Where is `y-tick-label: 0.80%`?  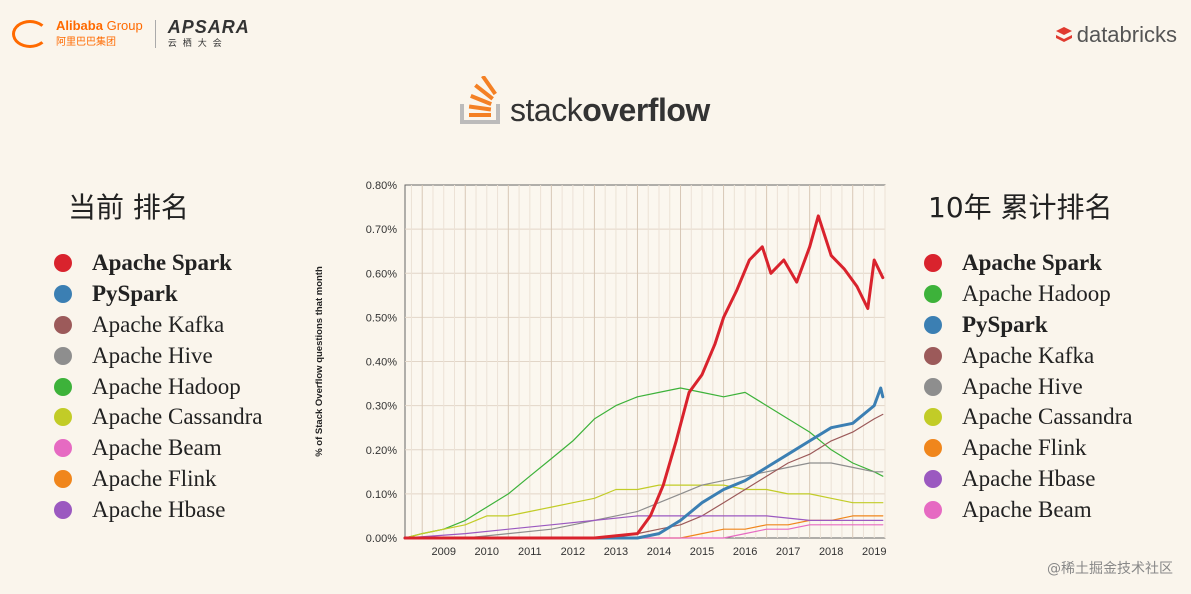
y-tick-label: 0.80% is located at coordinates (381, 186).